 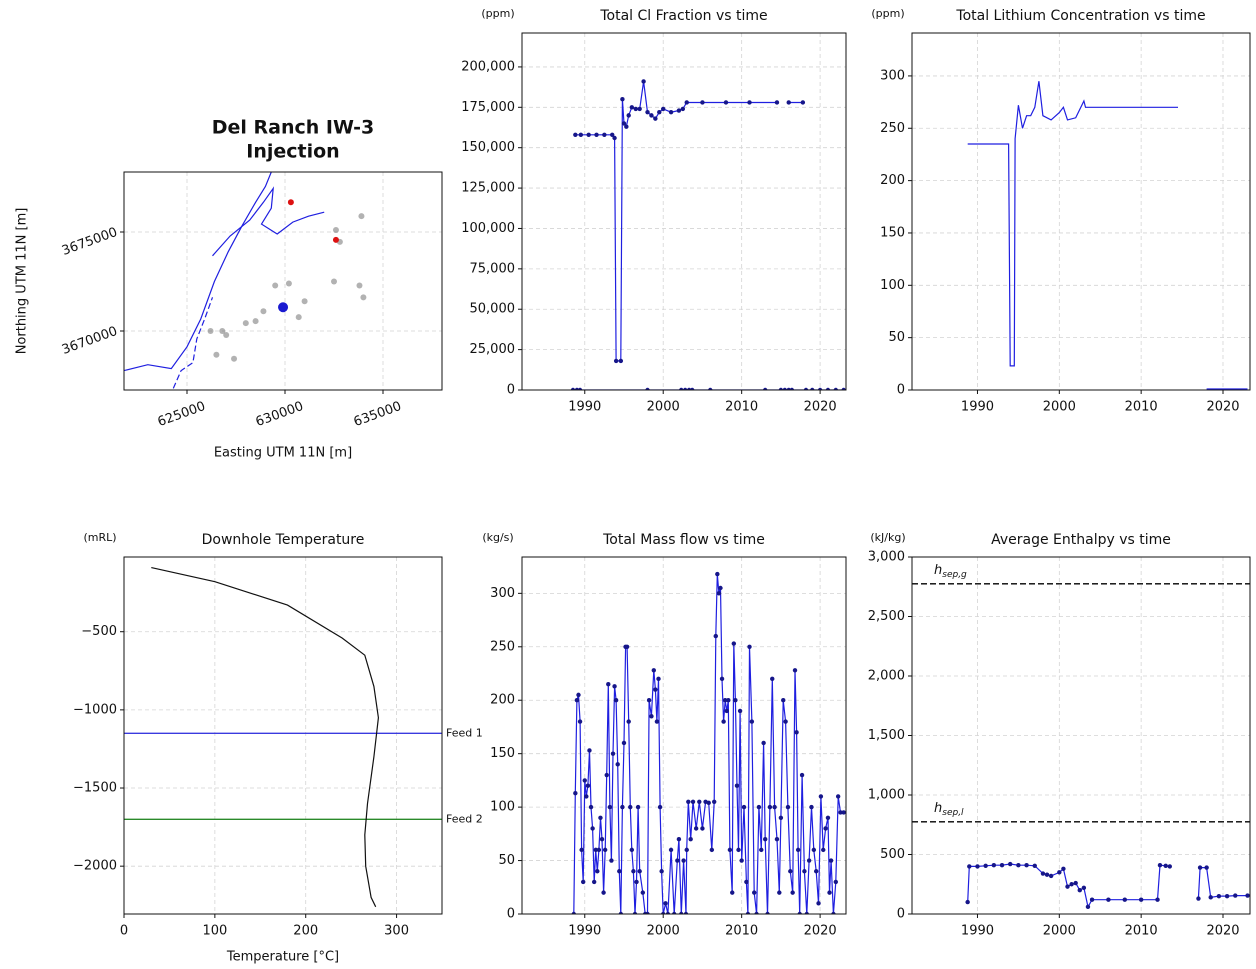 I want to click on x-axis-label: Temperature [°C], so click(x=282, y=957).